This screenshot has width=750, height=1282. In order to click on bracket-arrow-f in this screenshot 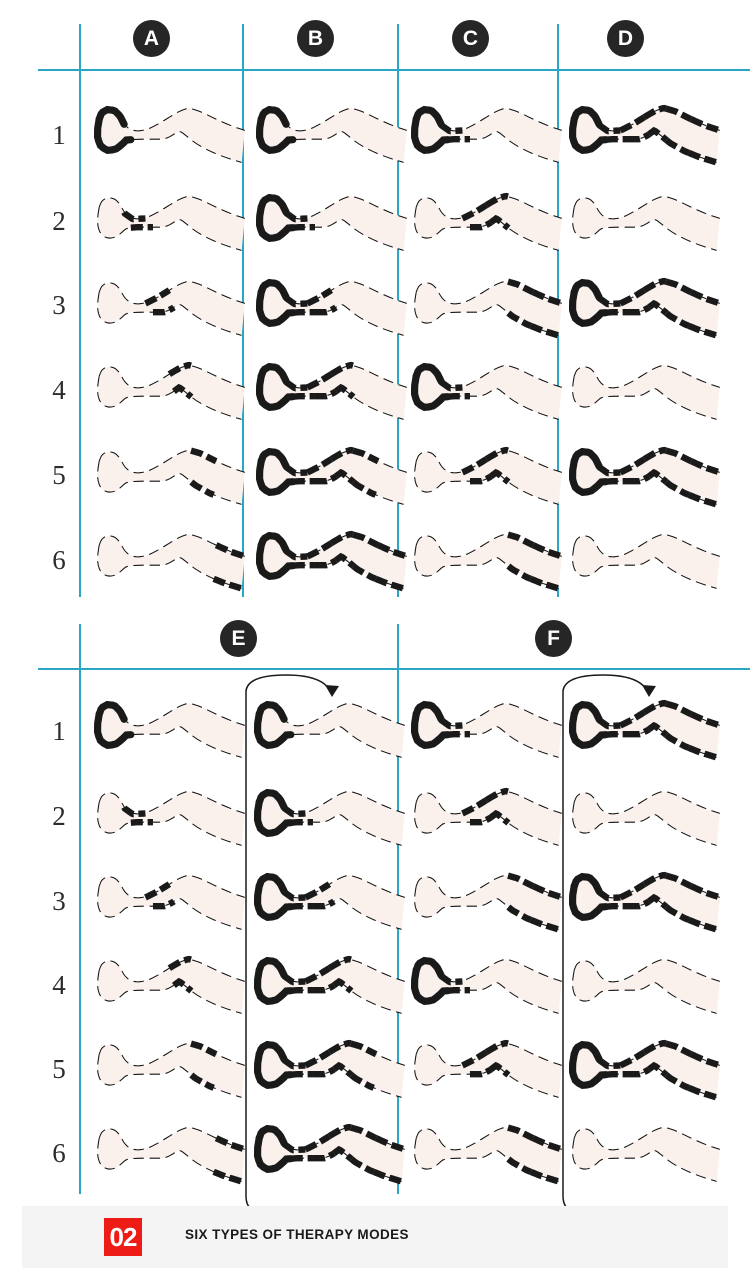, I will do `click(627, 948)`.